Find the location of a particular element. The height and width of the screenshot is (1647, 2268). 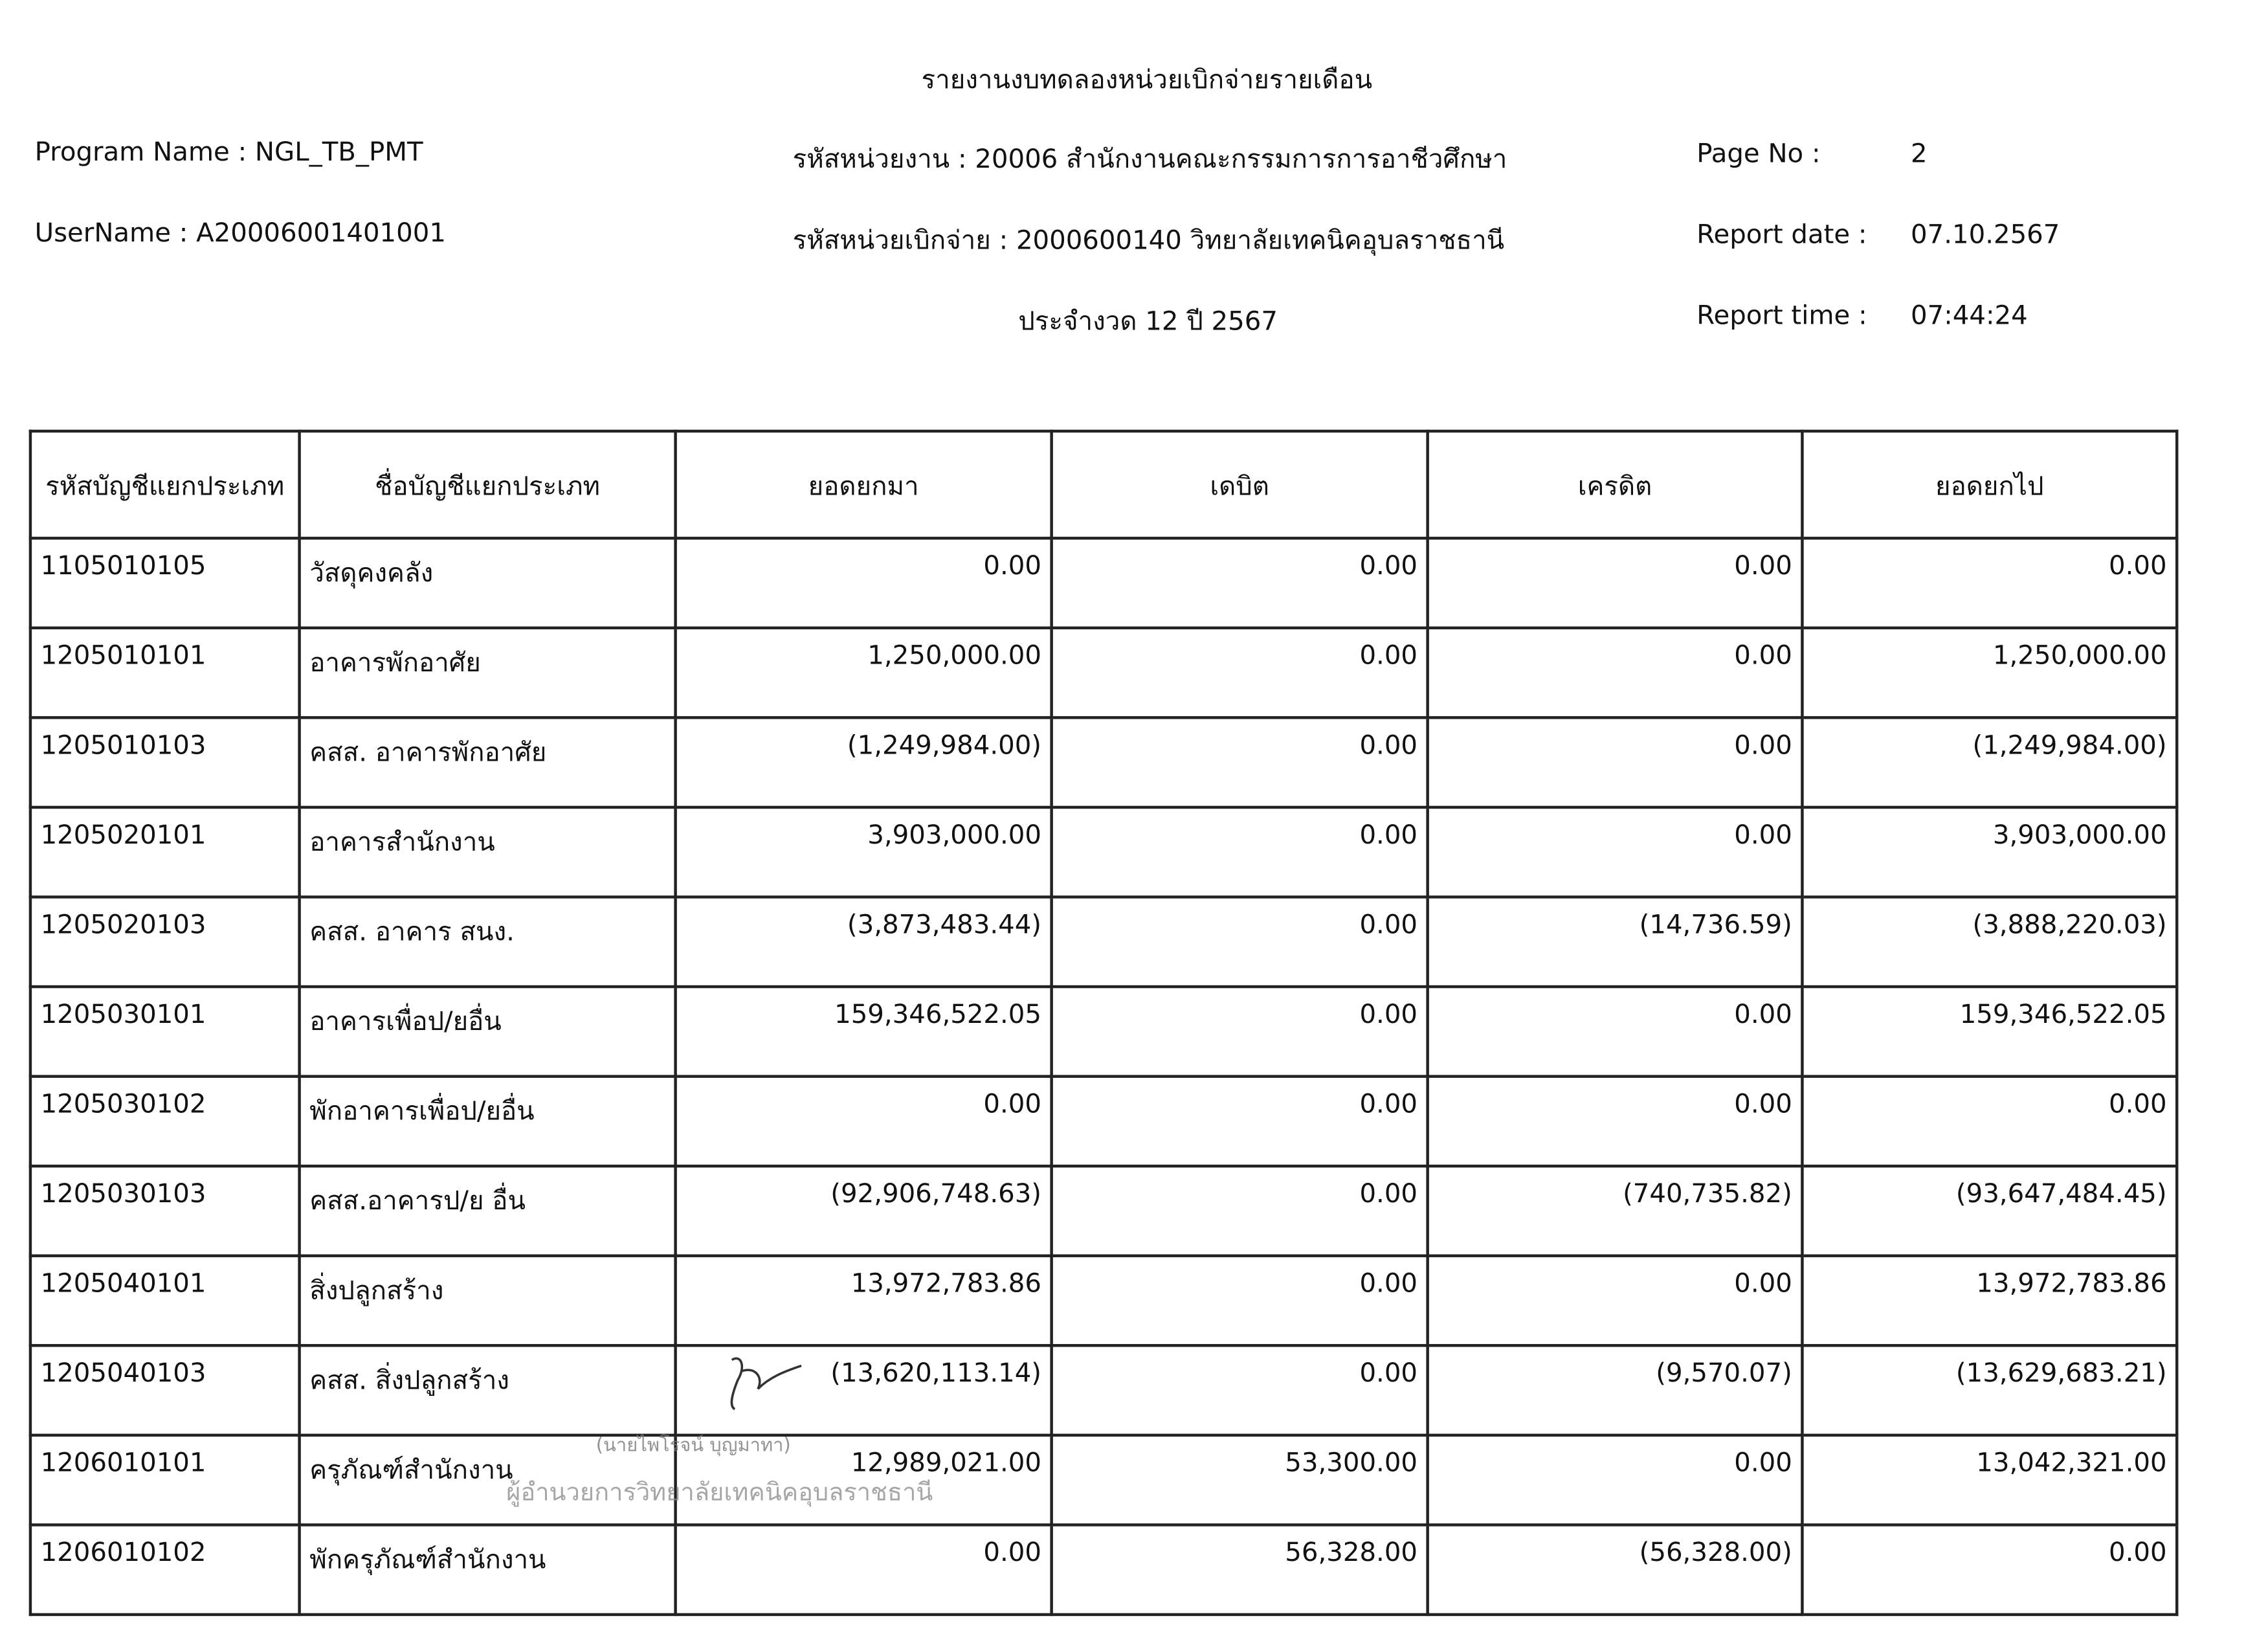

report-time: 07:44:24 is located at coordinates (1969, 315).